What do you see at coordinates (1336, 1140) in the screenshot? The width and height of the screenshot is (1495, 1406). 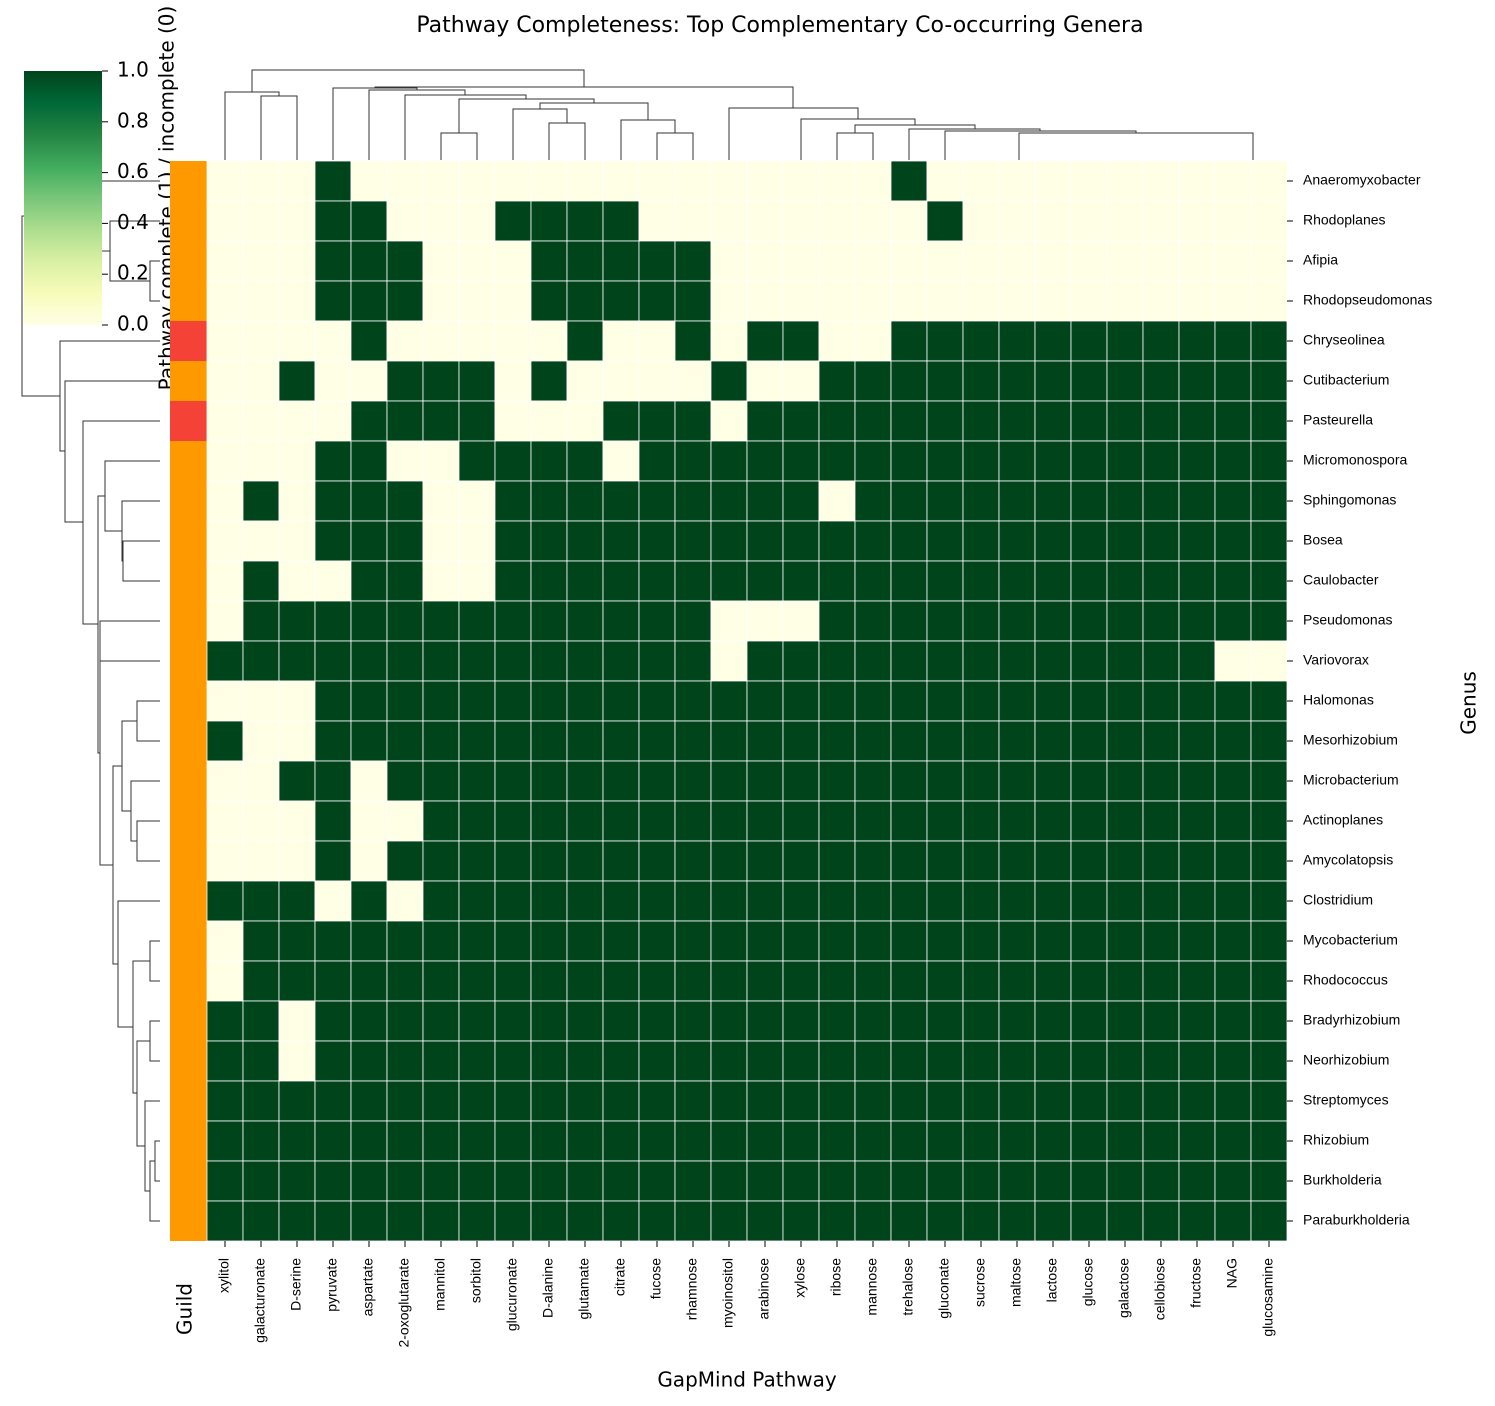 I see `y-tick-label: Rhizobium` at bounding box center [1336, 1140].